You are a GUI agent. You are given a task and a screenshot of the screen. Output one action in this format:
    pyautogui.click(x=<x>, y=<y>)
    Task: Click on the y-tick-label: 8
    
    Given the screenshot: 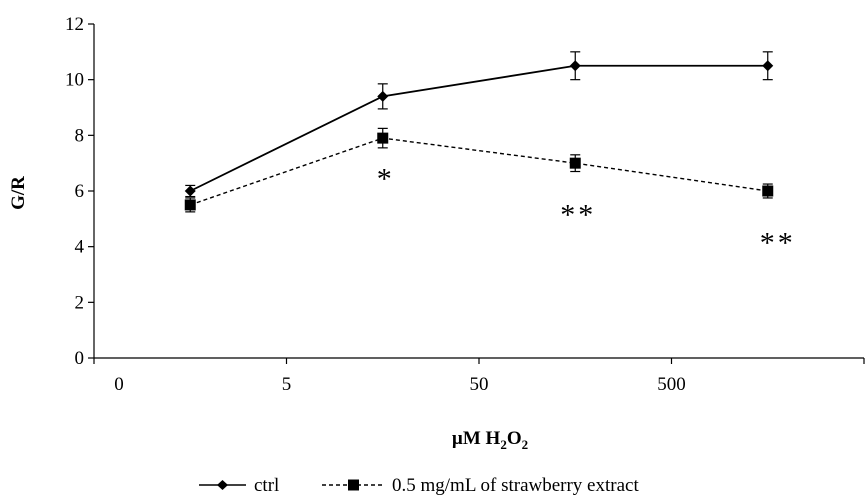 What is the action you would take?
    pyautogui.click(x=80, y=135)
    